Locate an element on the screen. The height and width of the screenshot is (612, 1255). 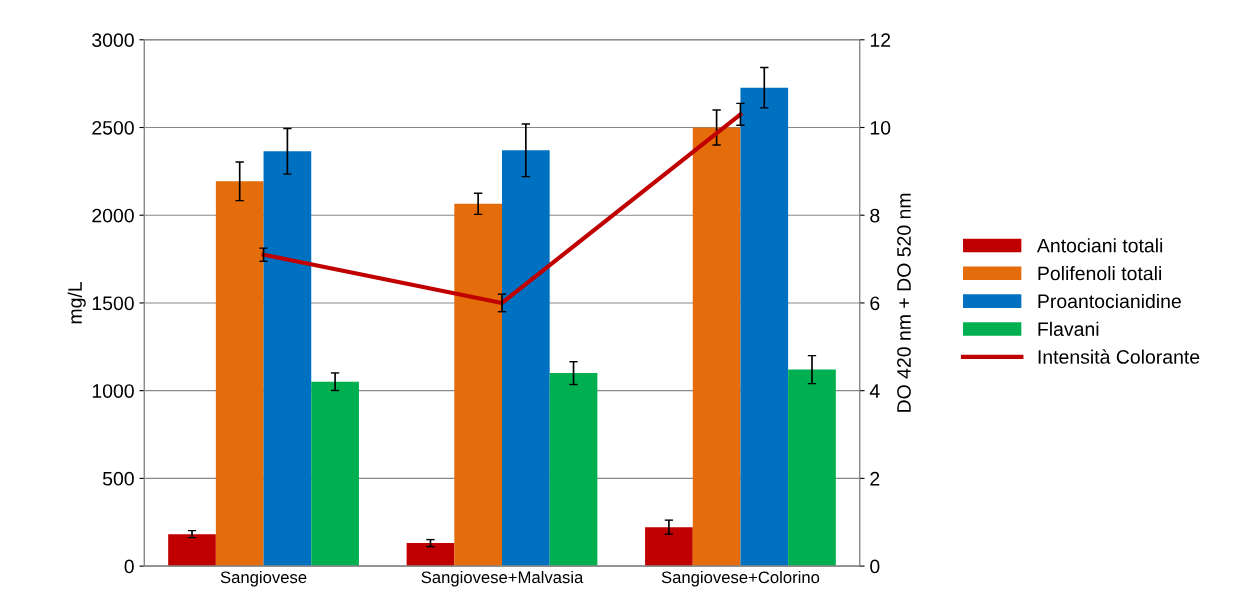
y2-tick-label: 0 is located at coordinates (875, 566).